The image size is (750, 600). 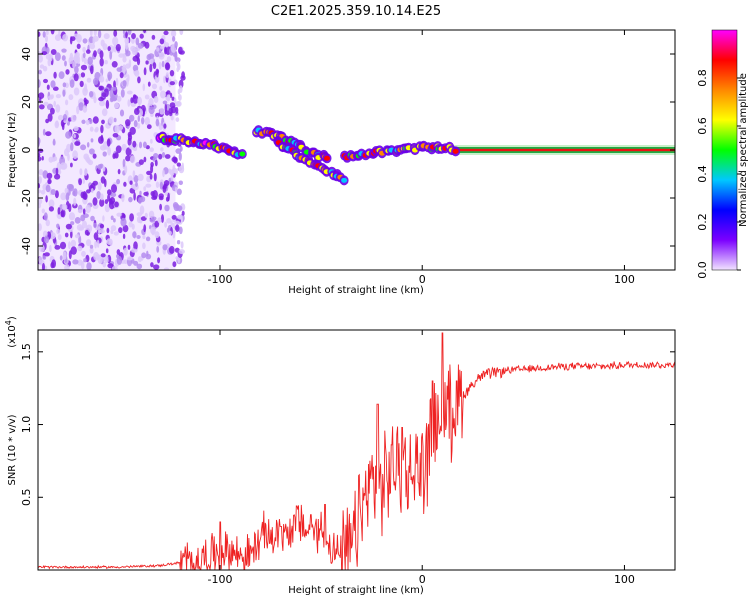 I want to click on colorbar-axis: 0.0 0.2 0.4 0.6 0.8, so click(x=718, y=174).